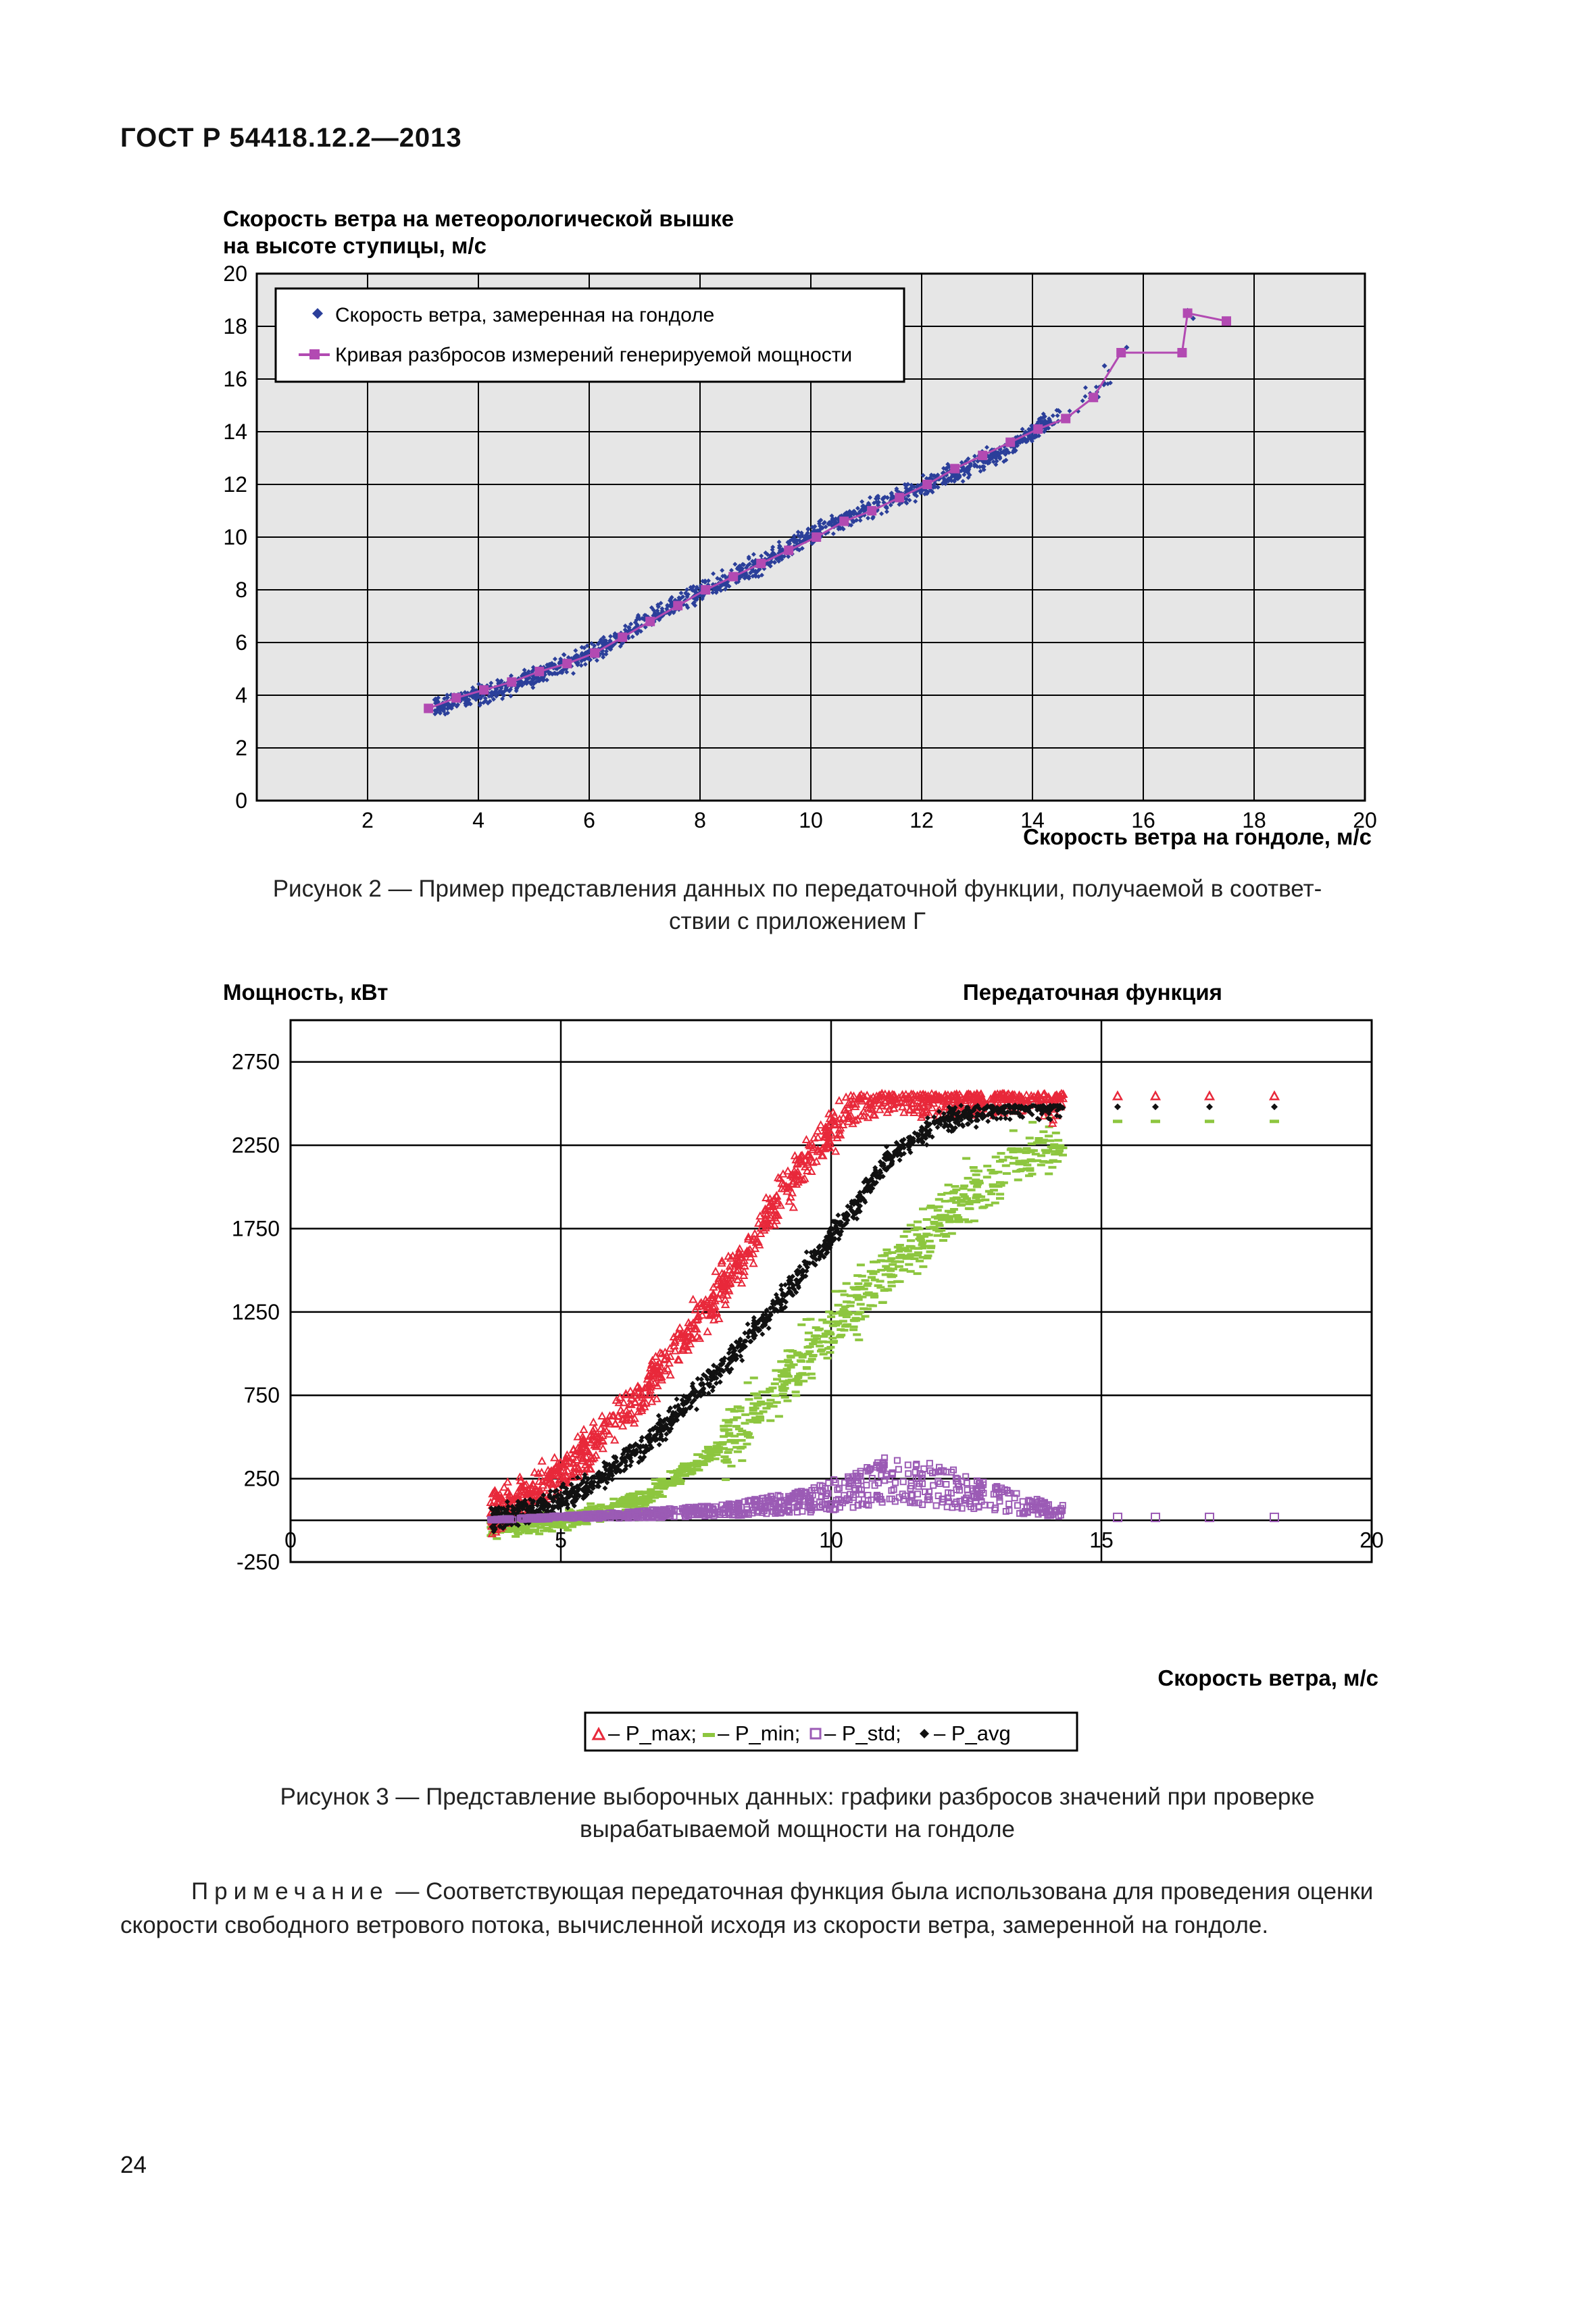 This screenshot has width=1596, height=2314. What do you see at coordinates (1254, 820) in the screenshot?
I see `fig2-x-tick-label: 18` at bounding box center [1254, 820].